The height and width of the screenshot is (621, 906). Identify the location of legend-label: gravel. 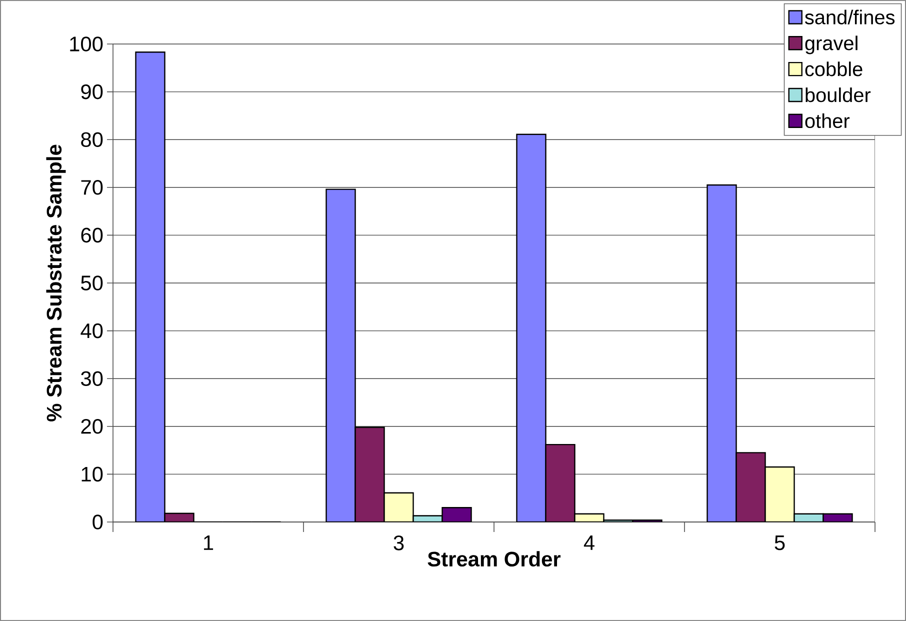
(831, 45).